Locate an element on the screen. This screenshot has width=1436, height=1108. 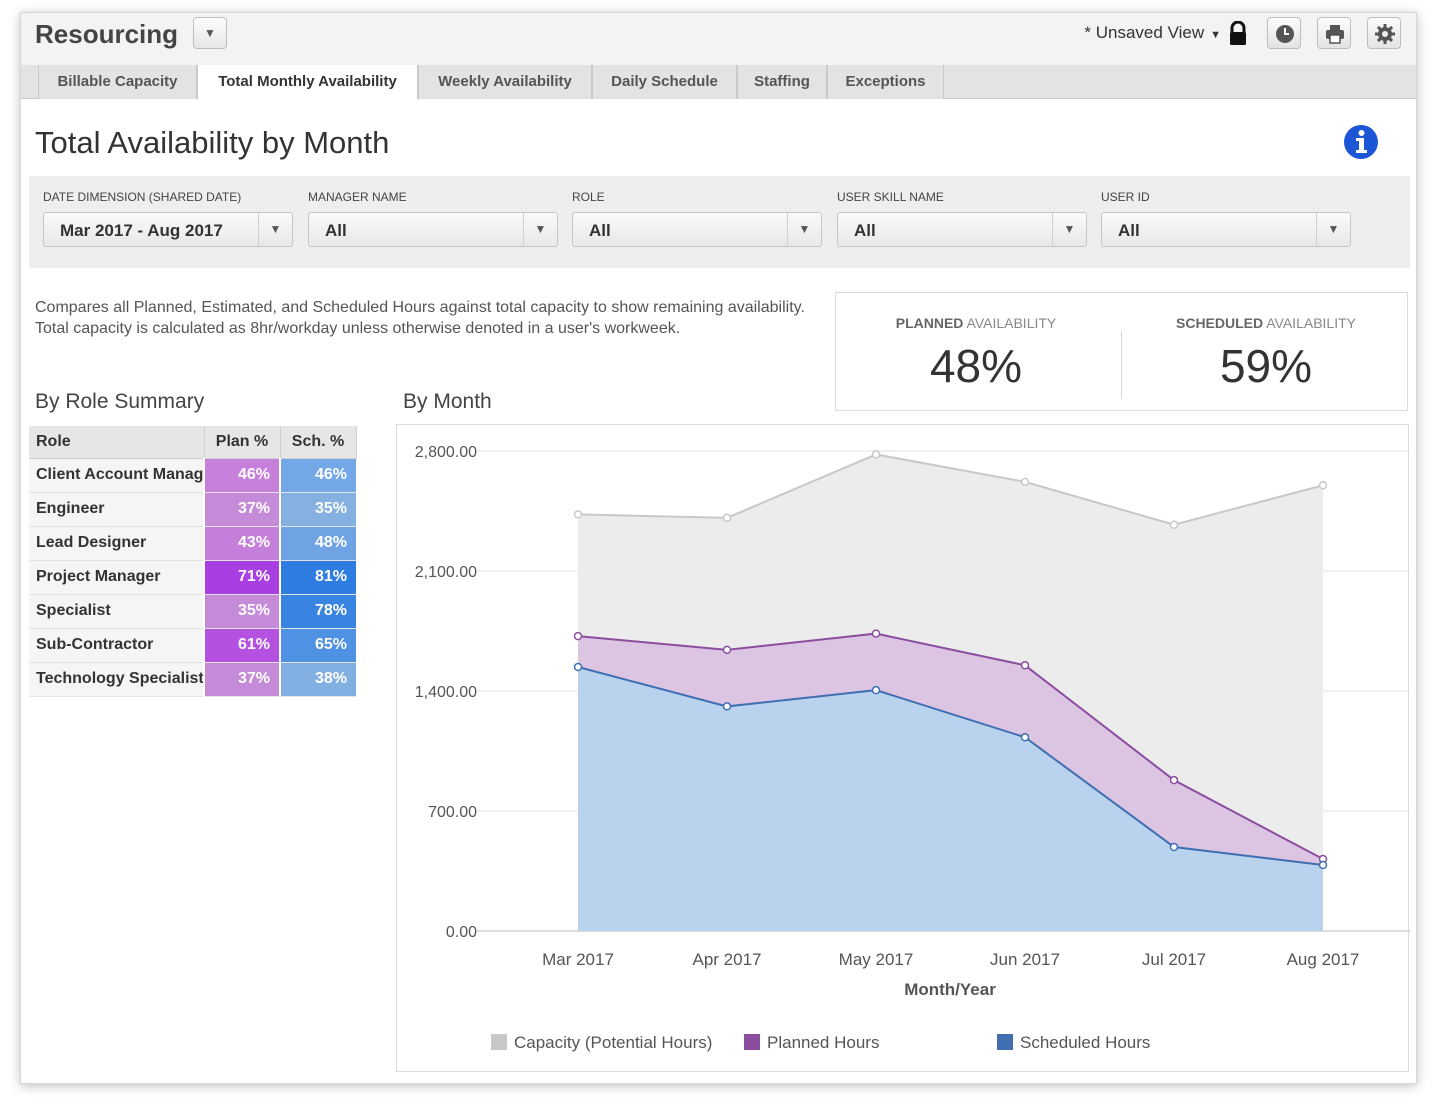
role-name-cell: Specialist is located at coordinates (116, 611).